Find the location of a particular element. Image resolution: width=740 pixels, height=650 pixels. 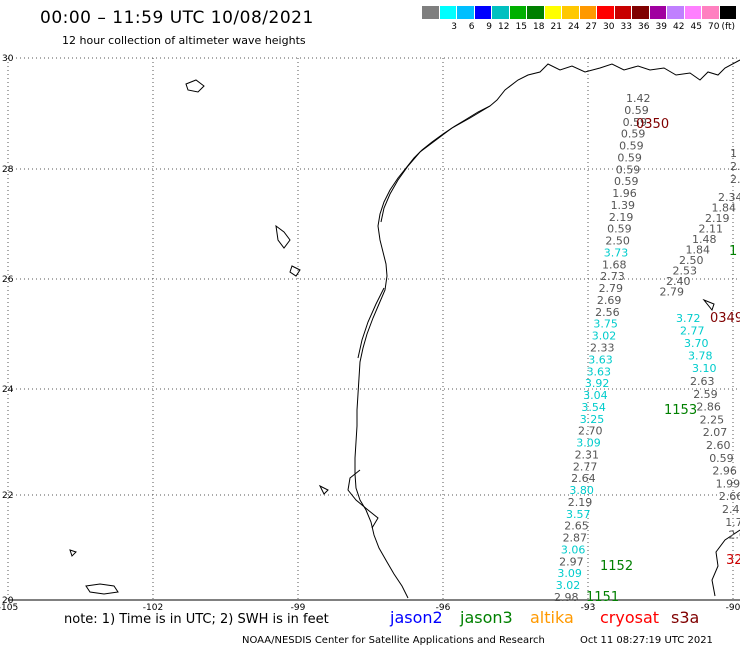

barrier-island is located at coordinates (435, 164).